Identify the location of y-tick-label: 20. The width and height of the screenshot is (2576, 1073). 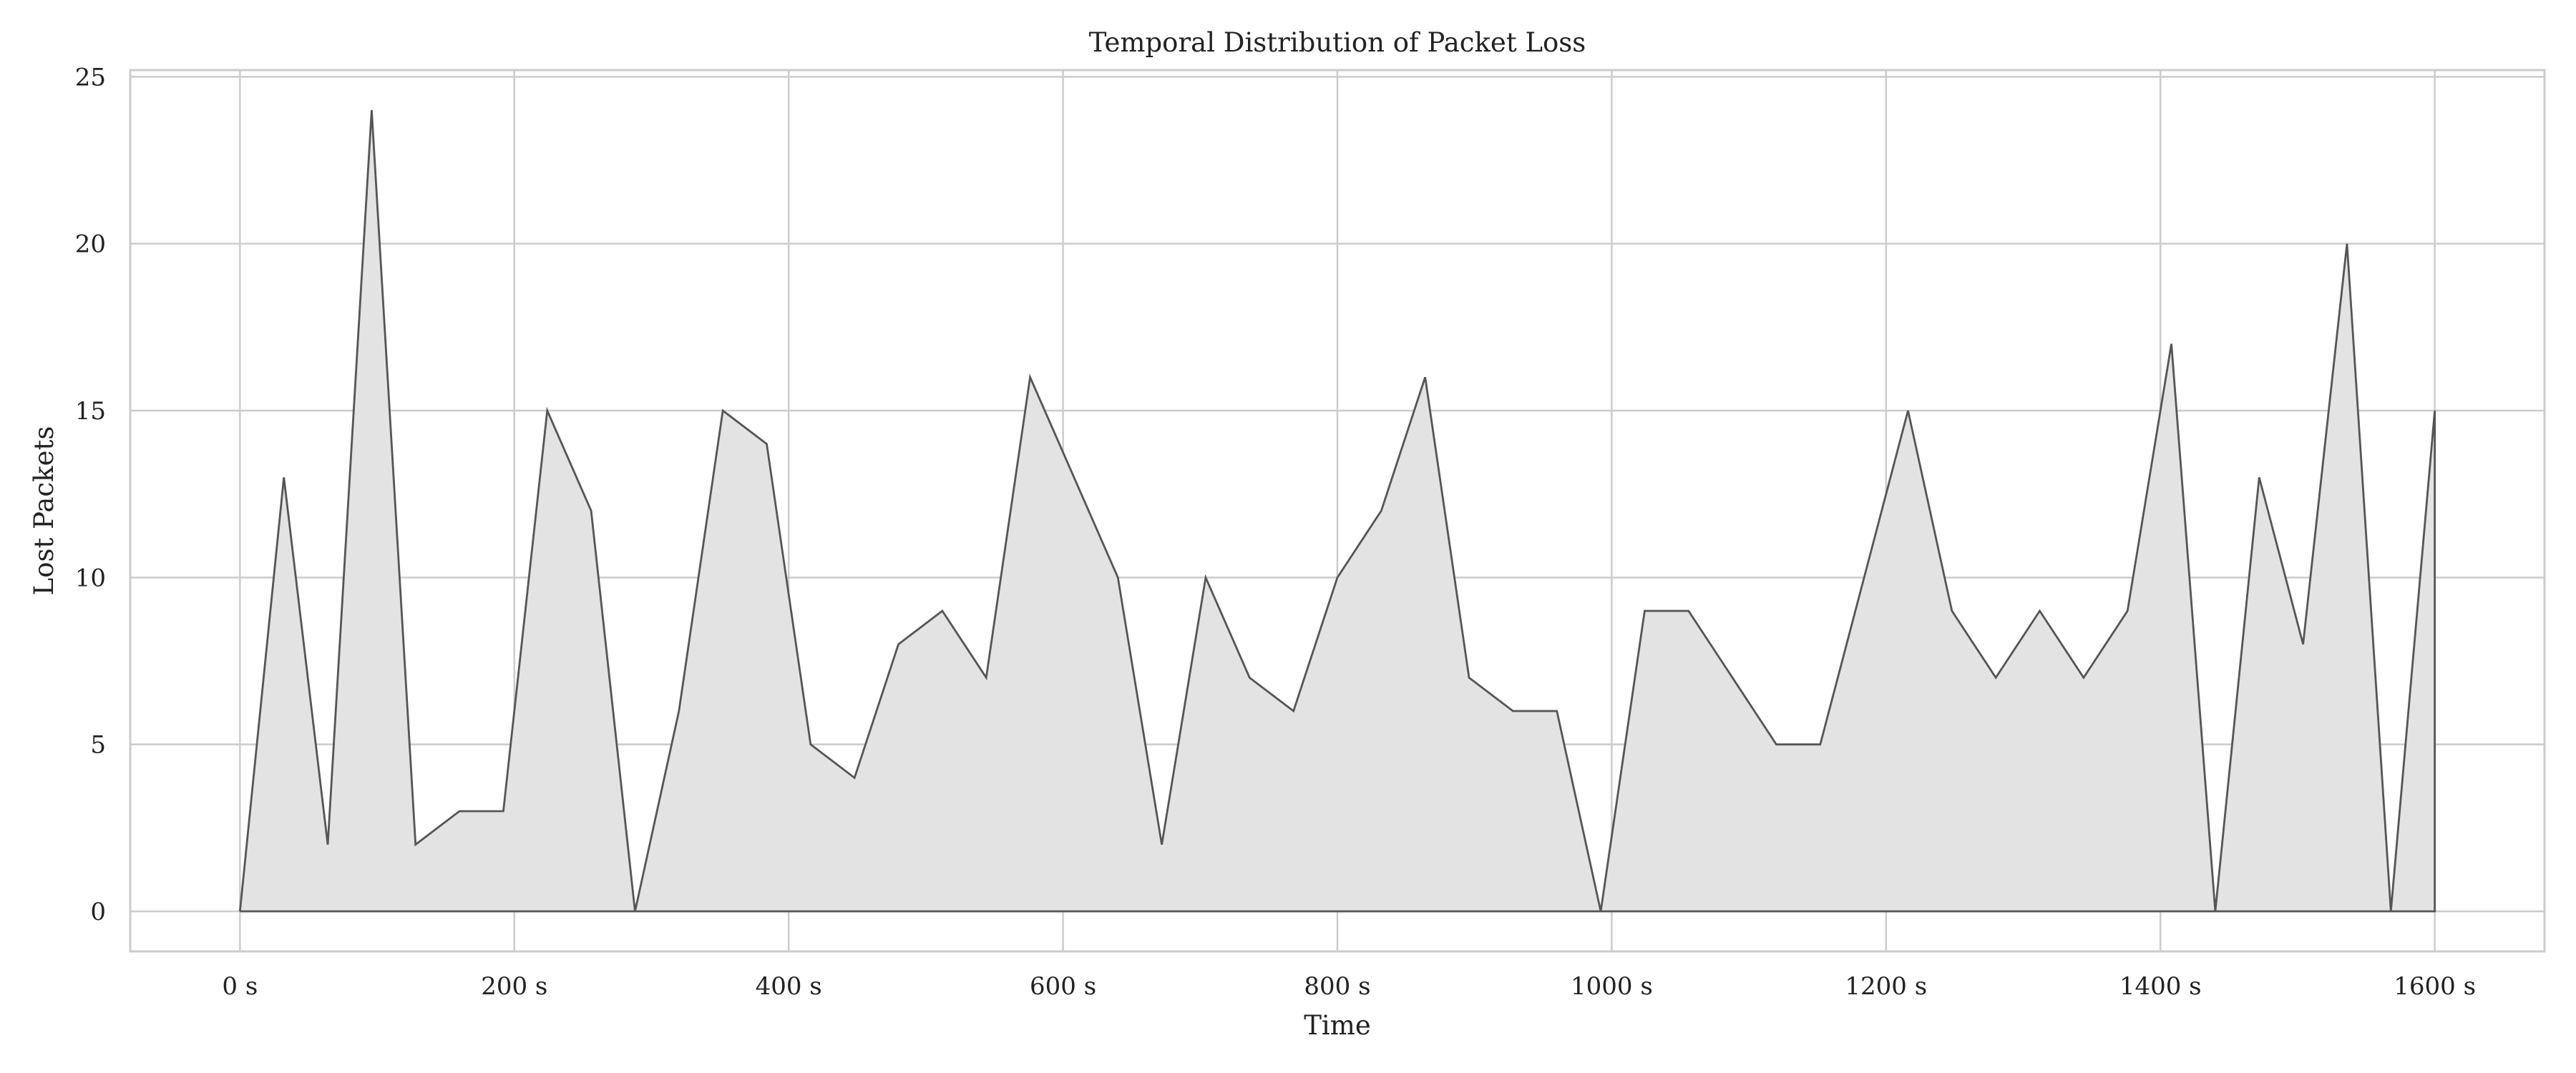
(90, 244).